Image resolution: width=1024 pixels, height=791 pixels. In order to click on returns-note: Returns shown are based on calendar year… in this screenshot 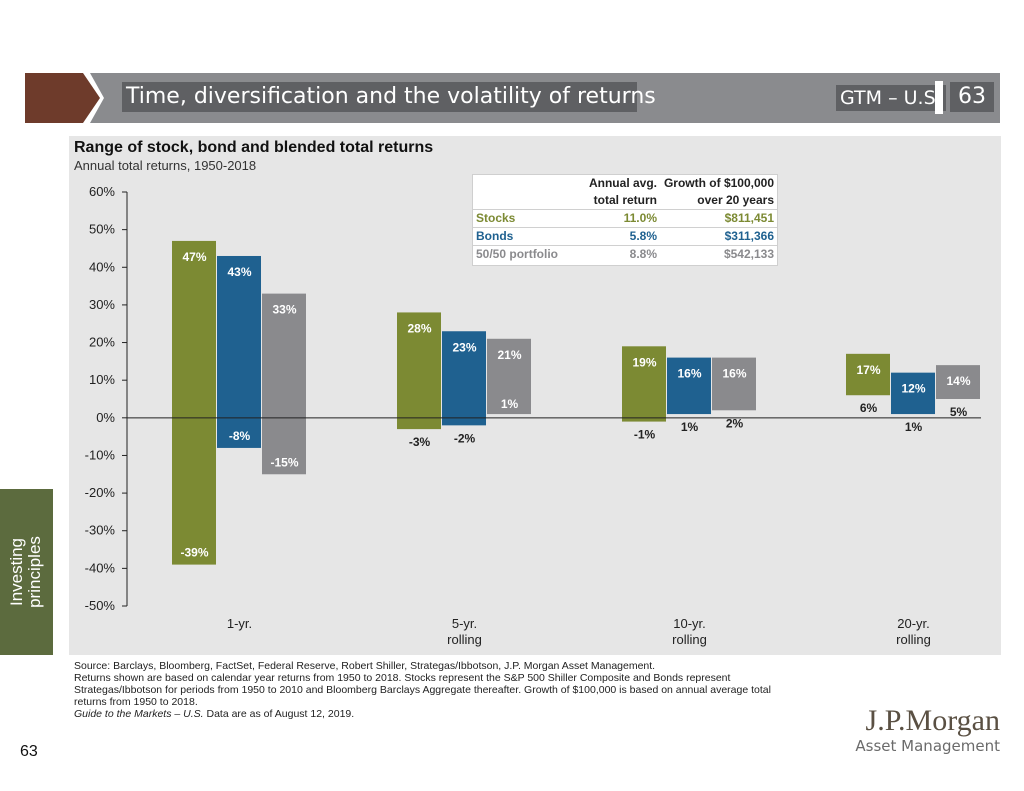, I will do `click(422, 690)`.